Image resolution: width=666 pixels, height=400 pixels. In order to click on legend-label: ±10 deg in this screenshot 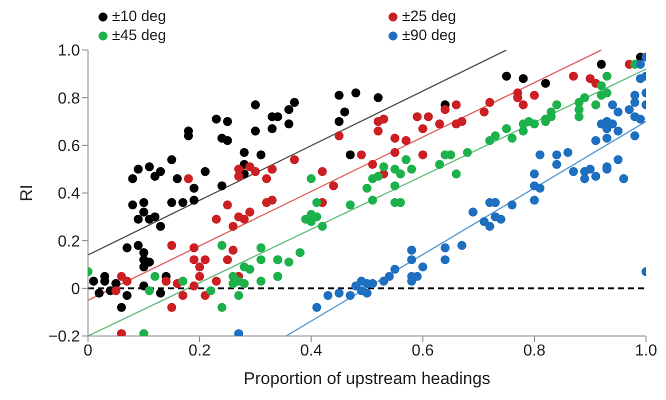, I will do `click(139, 16)`.